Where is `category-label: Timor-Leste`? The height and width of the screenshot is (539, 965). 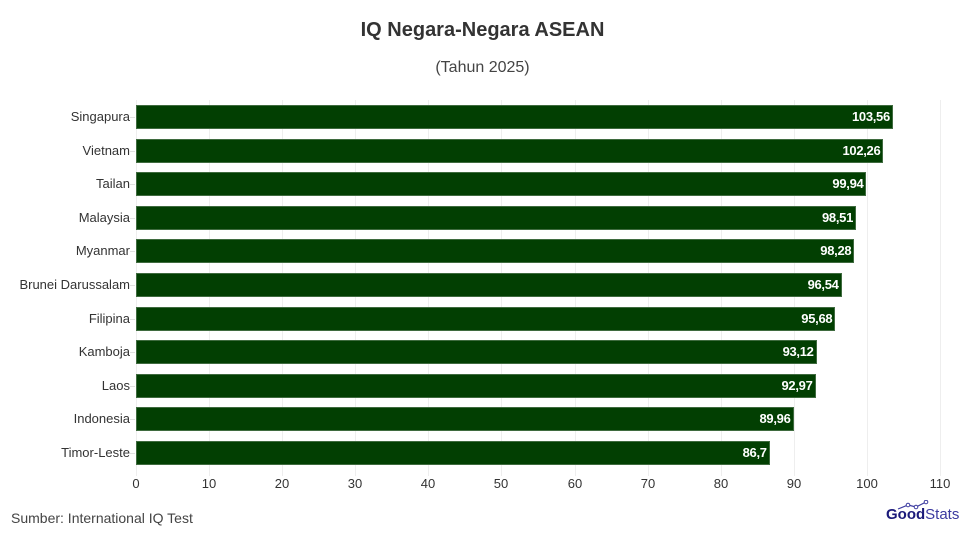 category-label: Timor-Leste is located at coordinates (95, 452).